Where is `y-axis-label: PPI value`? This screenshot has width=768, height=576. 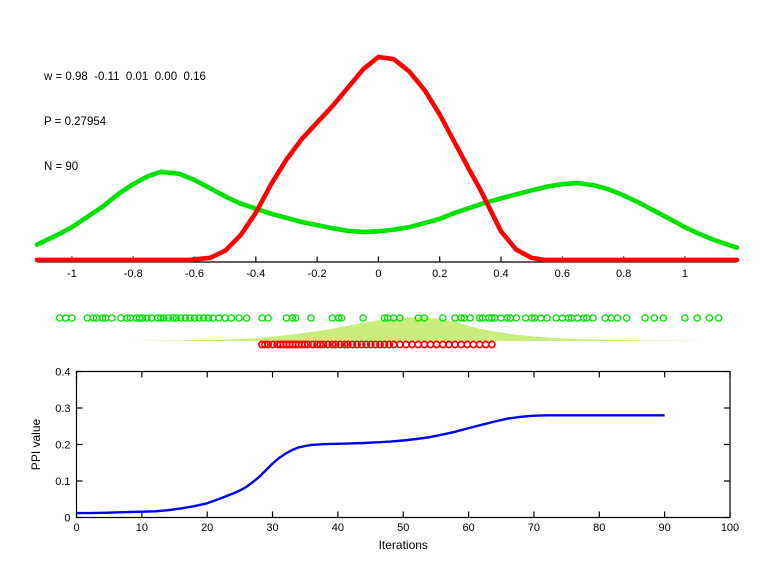 y-axis-label: PPI value is located at coordinates (36, 444).